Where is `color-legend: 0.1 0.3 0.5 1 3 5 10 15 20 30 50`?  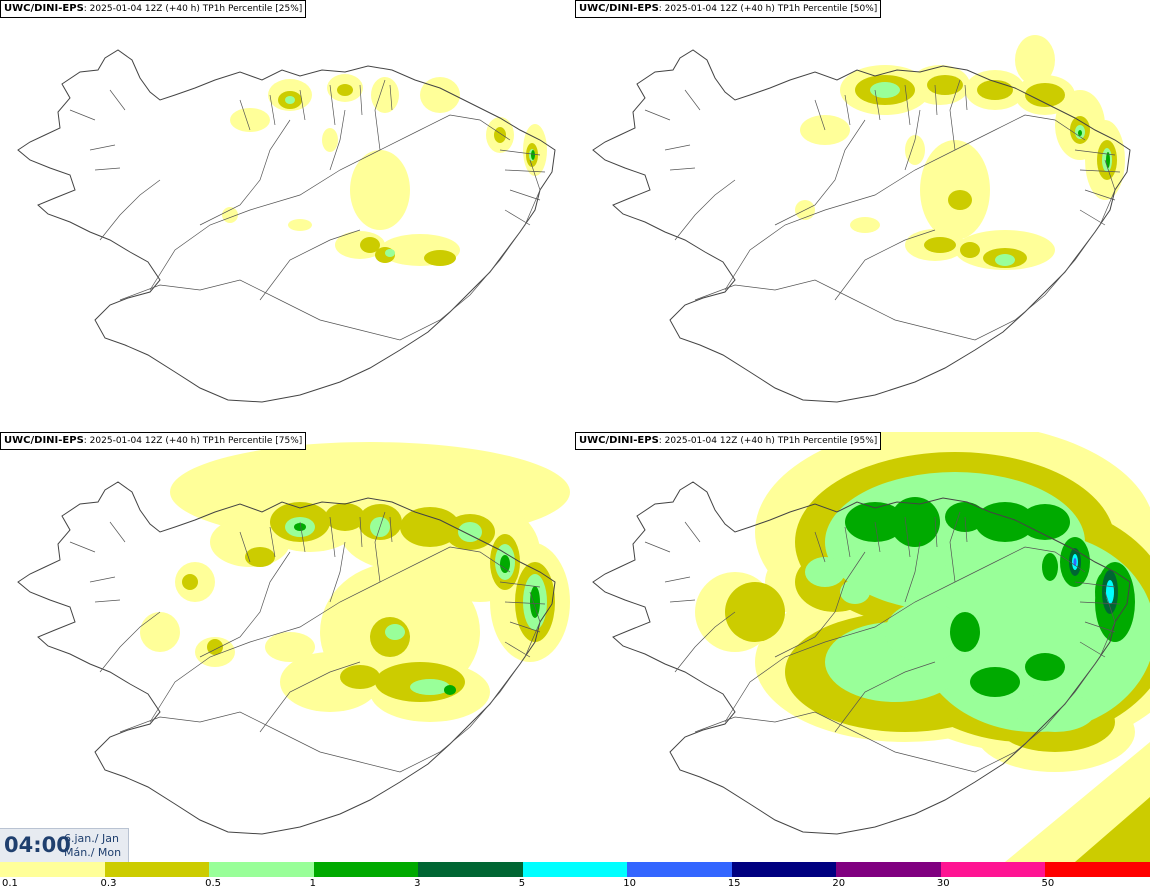 color-legend: 0.1 0.3 0.5 1 3 5 10 15 20 30 50 is located at coordinates (575, 876).